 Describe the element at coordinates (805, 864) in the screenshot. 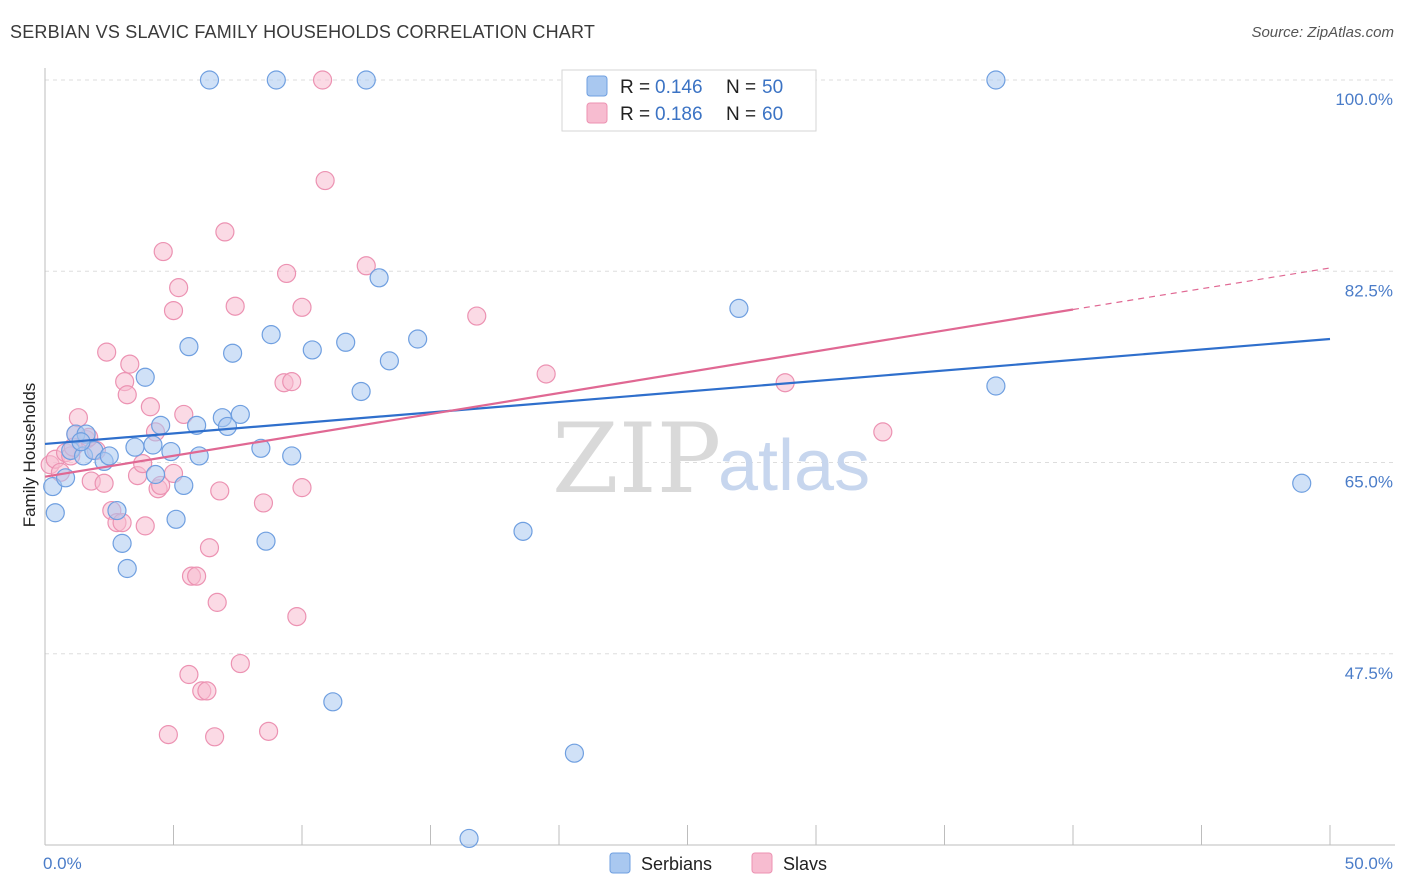

I see `bottom-legend-slavs: Slavs` at that location.